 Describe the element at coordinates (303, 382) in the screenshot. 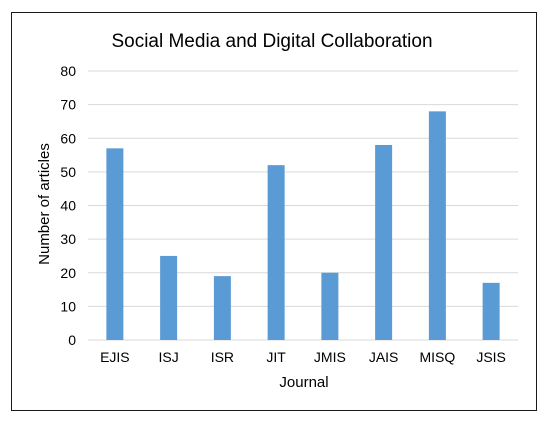

I see `x-axis-label: Journal` at that location.